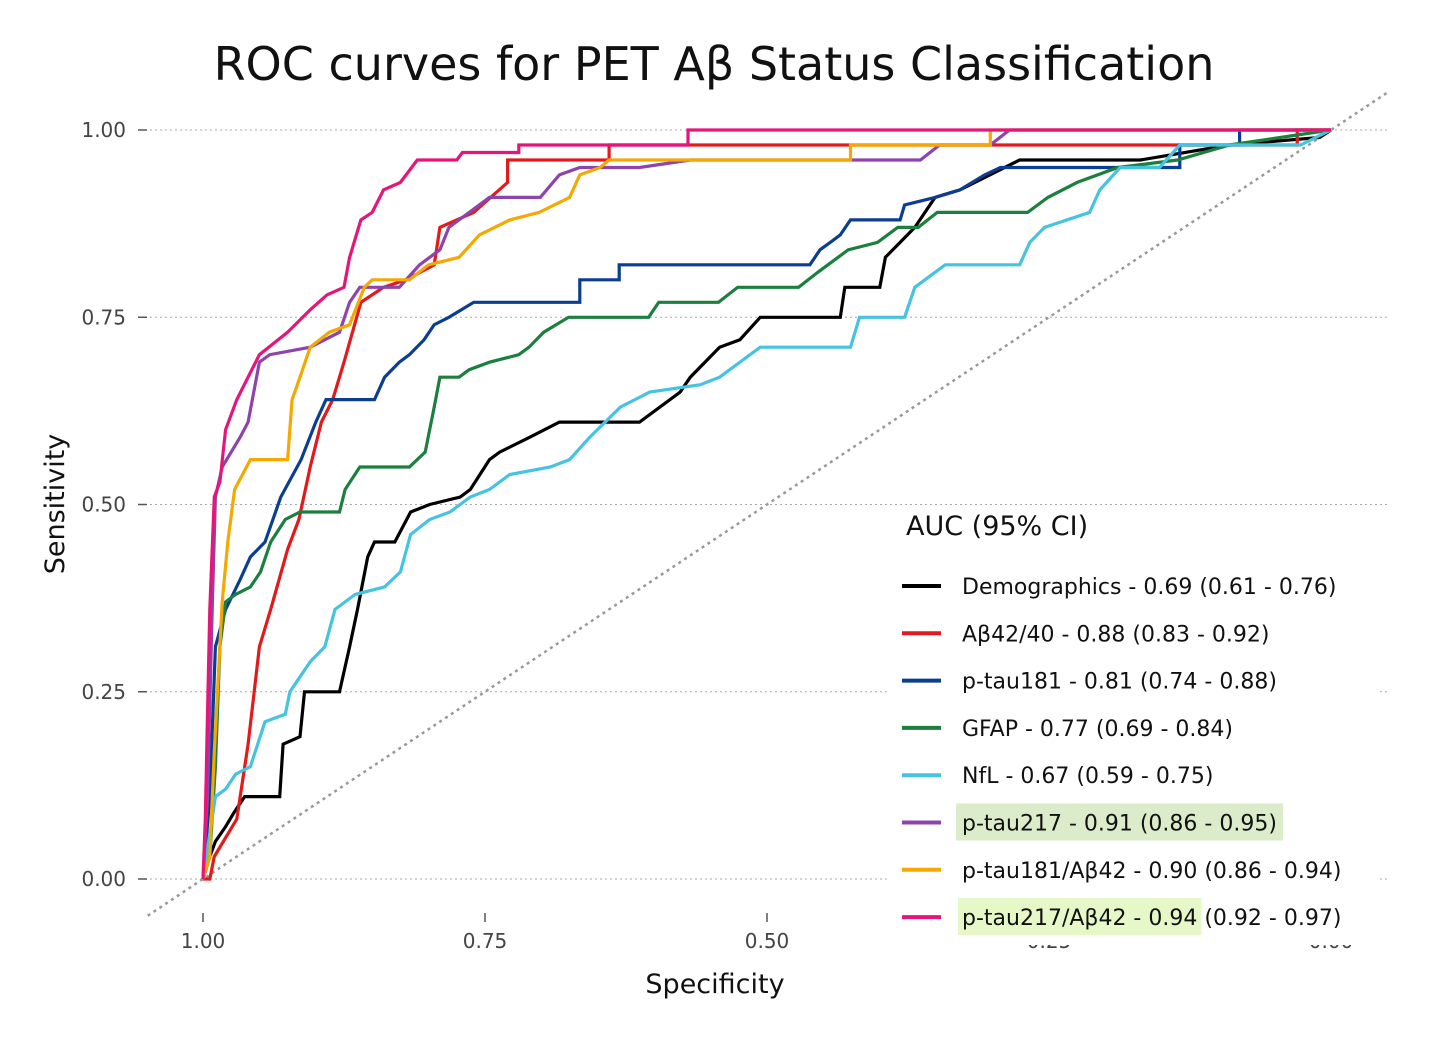 This screenshot has height=1050, width=1456. I want to click on legend-item: NfL - 0.67 (0.59 - 0.75), so click(1057, 776).